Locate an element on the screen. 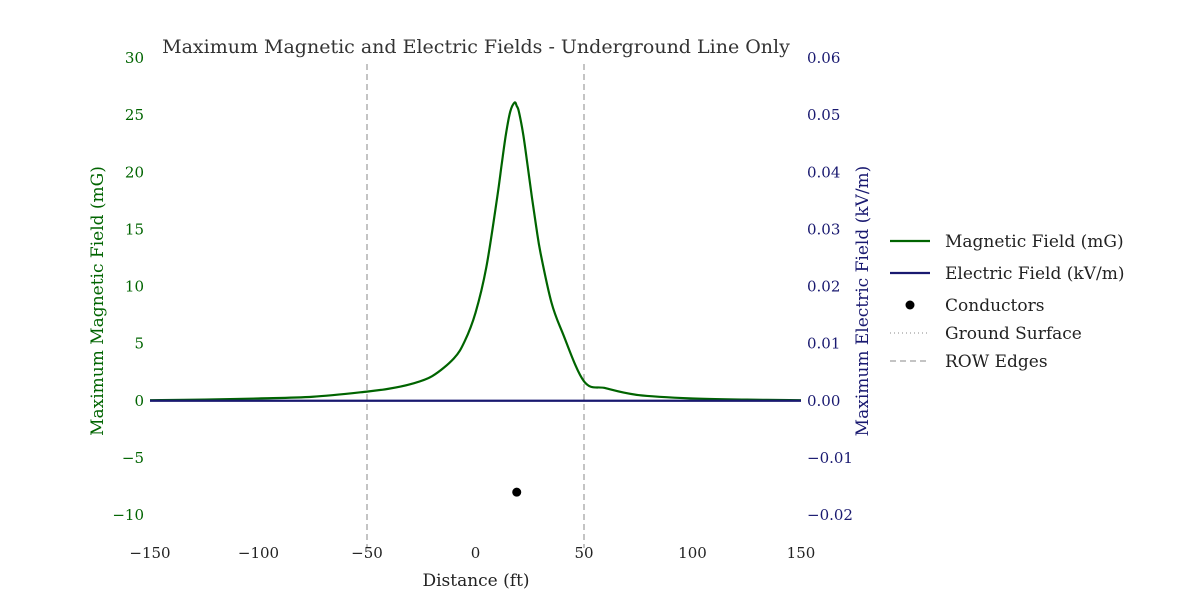 Image resolution: width=1200 pixels, height=600 pixels. y-right-tick-label: −0.02 is located at coordinates (830, 515).